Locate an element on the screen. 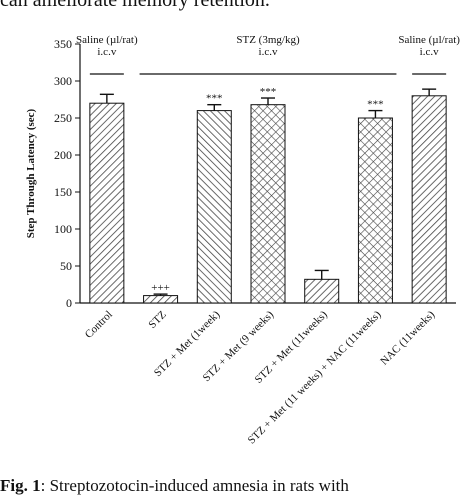 The width and height of the screenshot is (474, 496). category-label: STZ is located at coordinates (157, 319).